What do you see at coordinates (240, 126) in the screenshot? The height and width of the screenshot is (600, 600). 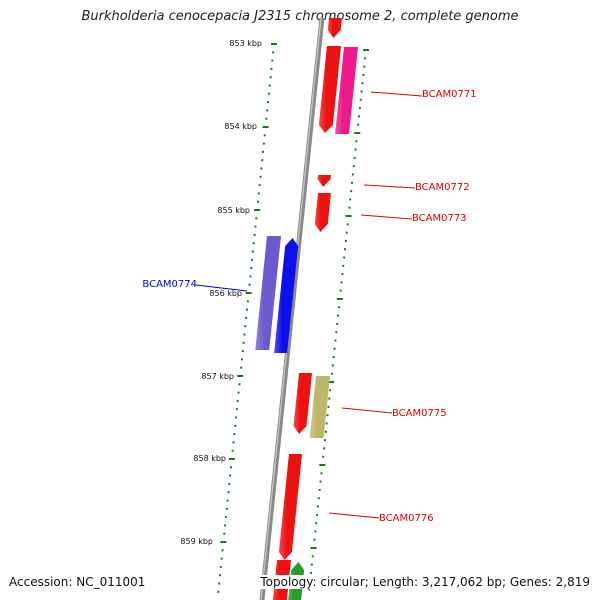 I see `scale-label: 854 kbp` at bounding box center [240, 126].